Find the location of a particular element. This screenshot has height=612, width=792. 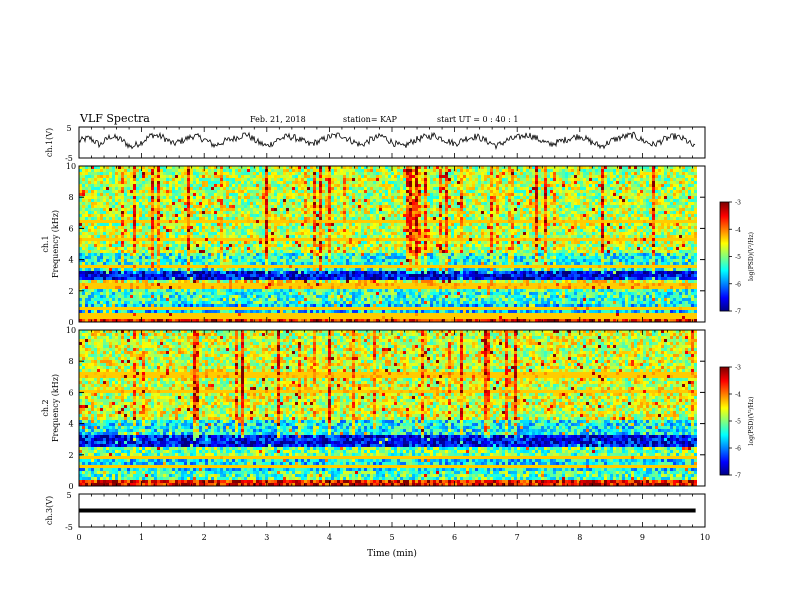

ch2-spectrogram-ylabel: Frequency (kHz) is located at coordinates (55, 408).